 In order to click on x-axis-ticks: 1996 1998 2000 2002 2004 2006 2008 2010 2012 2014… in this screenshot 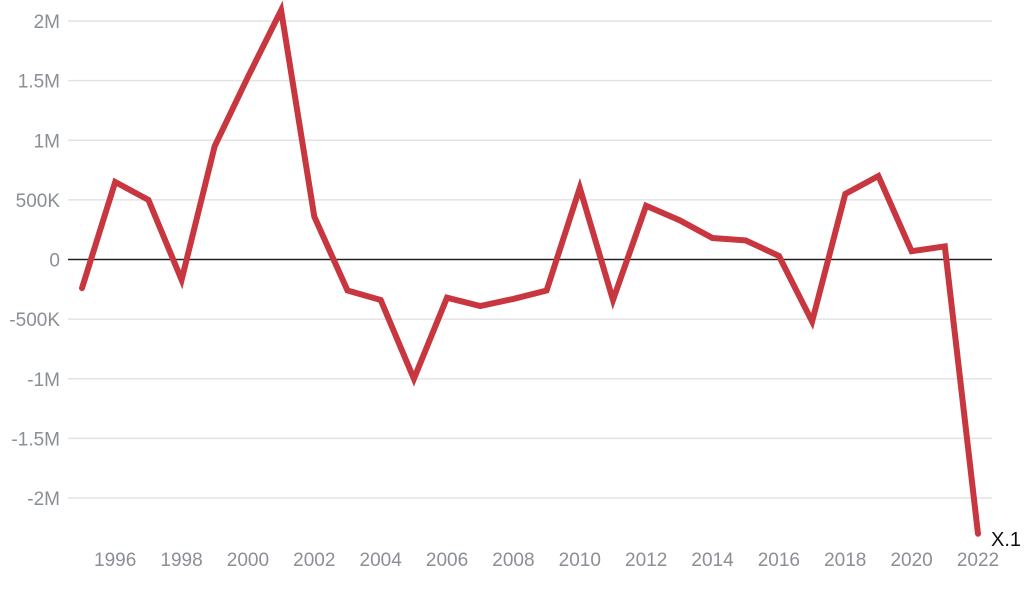, I will do `click(546, 560)`.